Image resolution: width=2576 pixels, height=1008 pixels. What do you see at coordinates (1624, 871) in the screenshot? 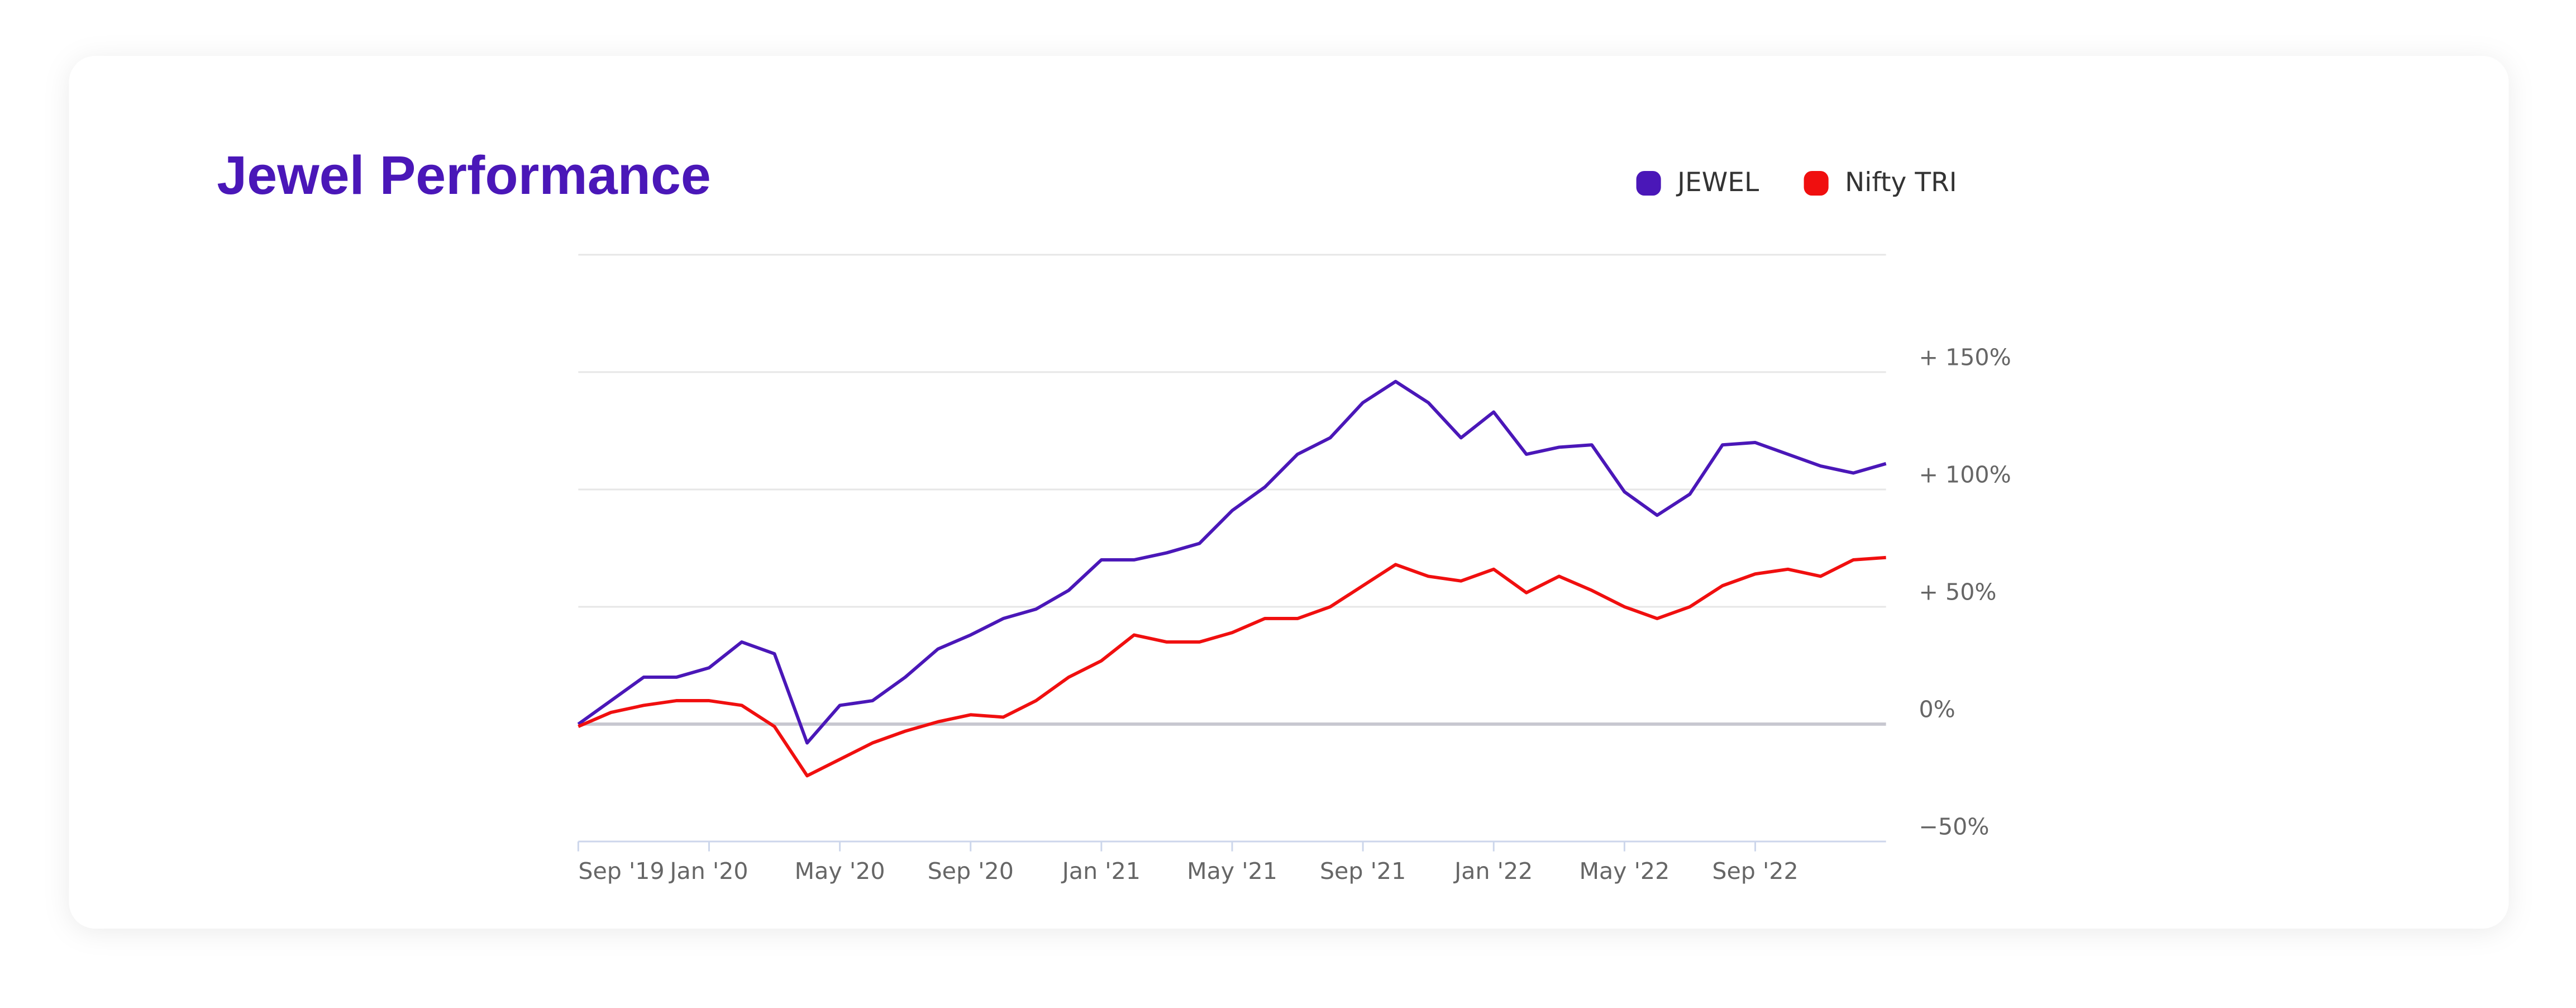
I see `x-tick-label: May '22` at bounding box center [1624, 871].